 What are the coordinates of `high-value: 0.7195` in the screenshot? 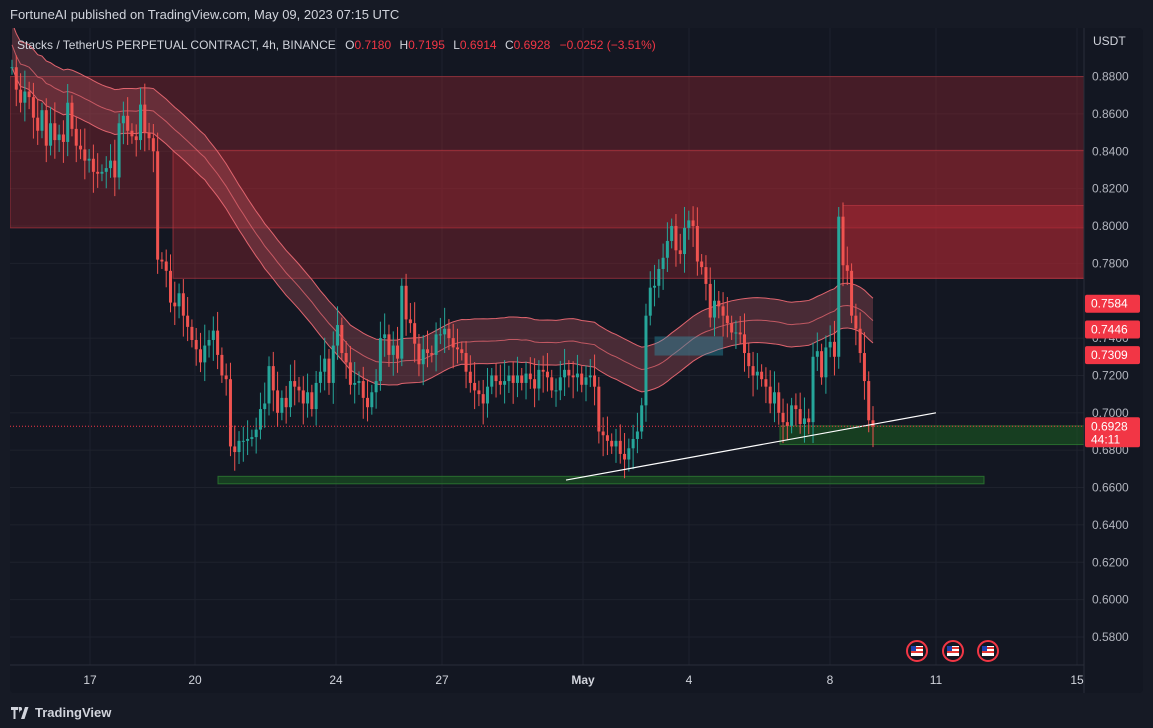 It's located at (426, 45).